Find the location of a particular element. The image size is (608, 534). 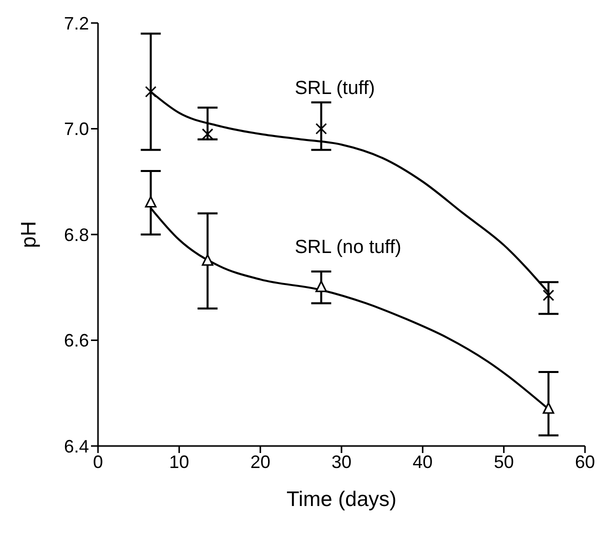

x-tick-label: 30 is located at coordinates (341, 462).